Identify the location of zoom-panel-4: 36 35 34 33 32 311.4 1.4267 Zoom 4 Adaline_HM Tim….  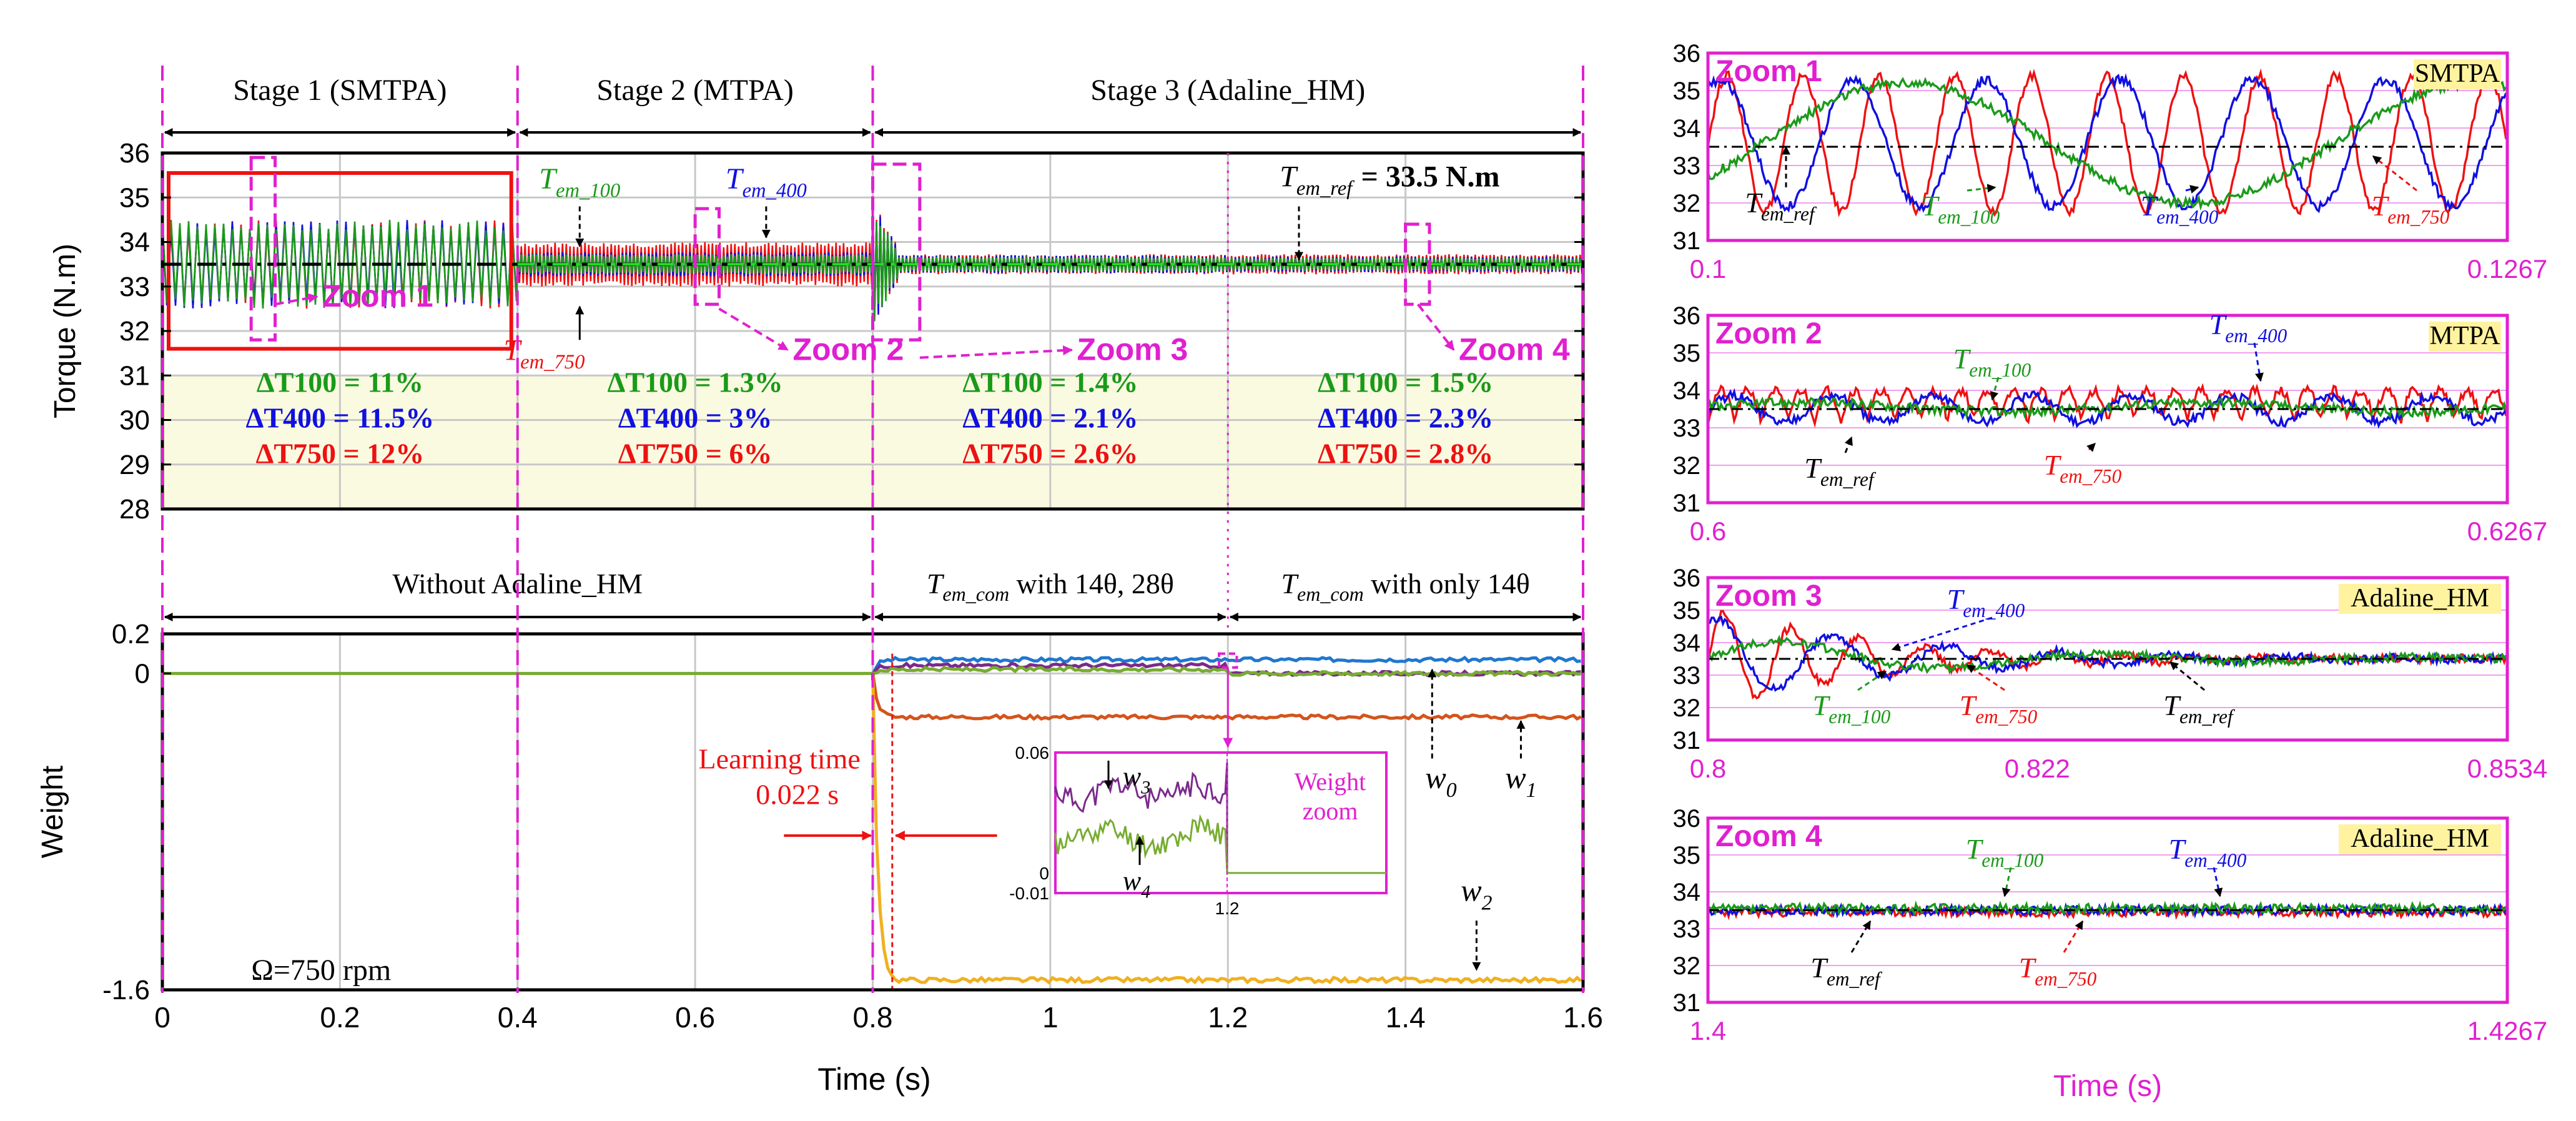
(2110, 954).